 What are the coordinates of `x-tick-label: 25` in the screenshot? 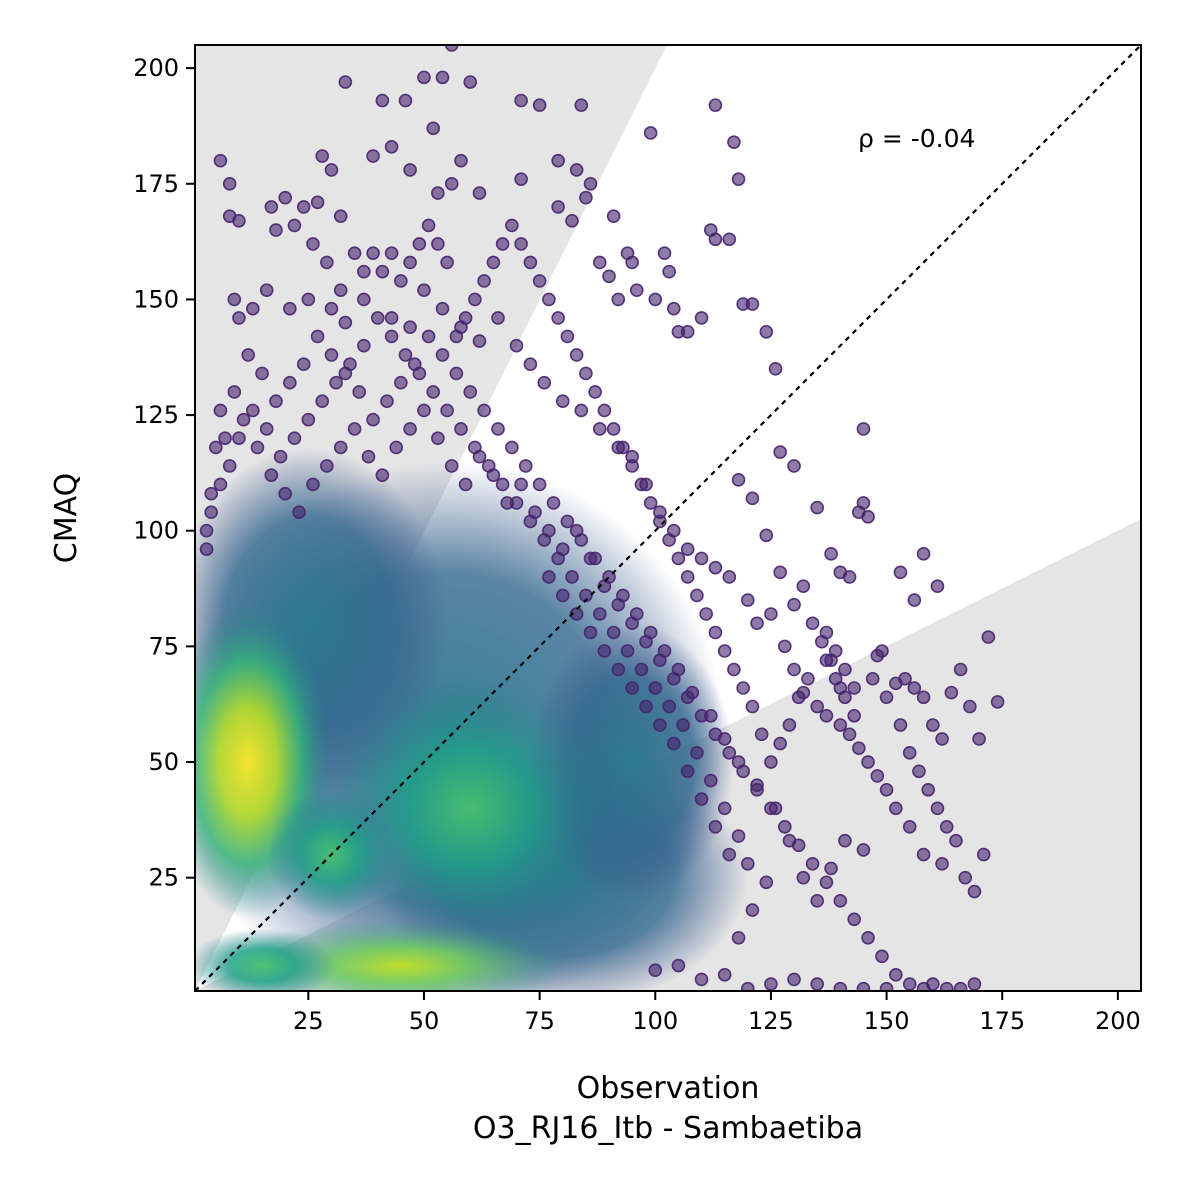 It's located at (308, 1021).